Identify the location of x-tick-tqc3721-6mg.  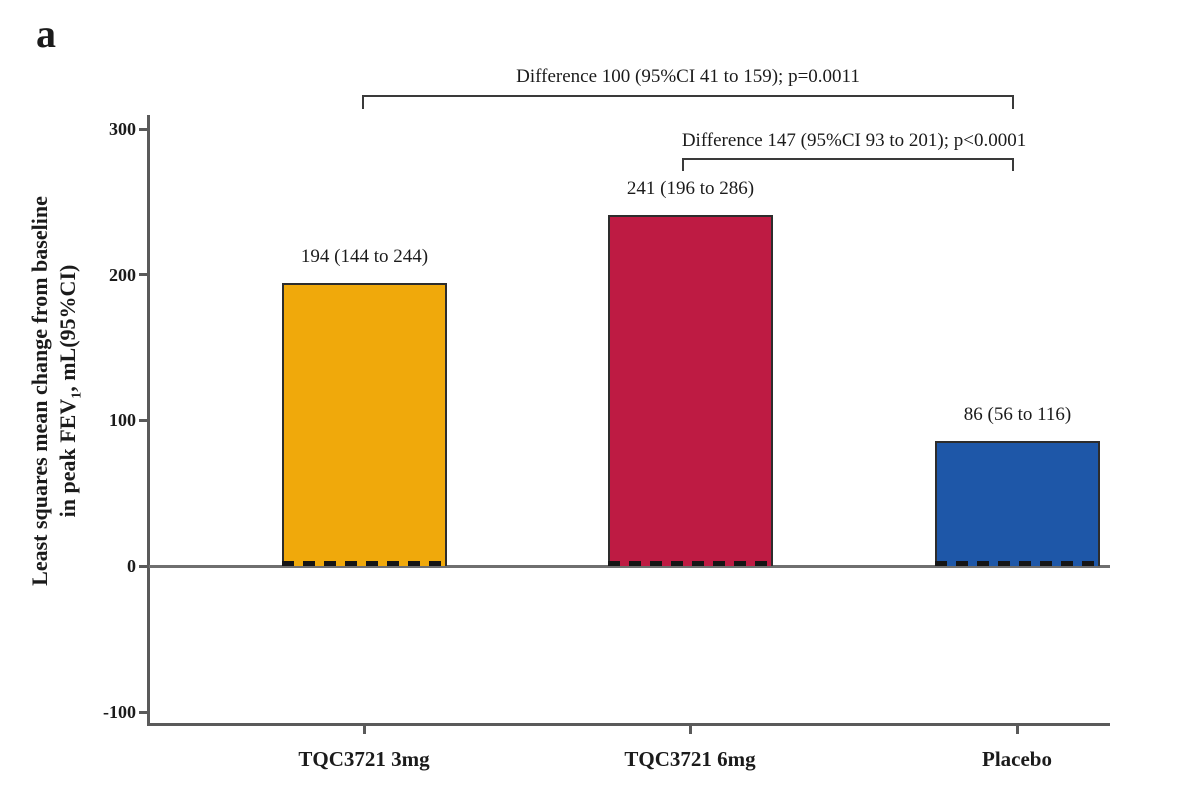
(690, 730).